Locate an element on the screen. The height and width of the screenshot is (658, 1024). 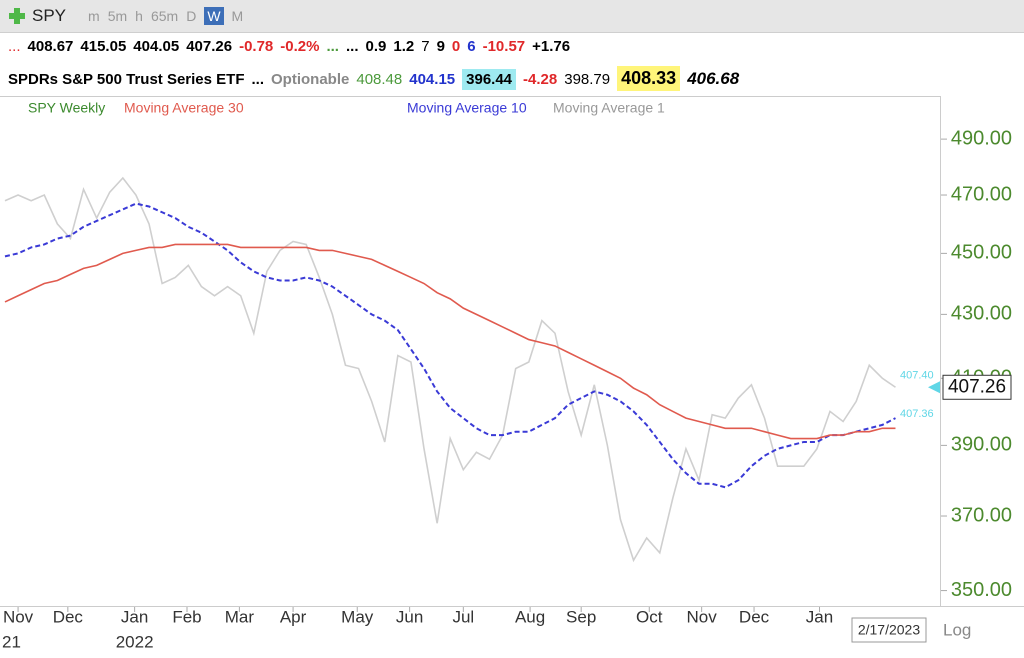
y-tick-label: 430.00 is located at coordinates (981, 314).